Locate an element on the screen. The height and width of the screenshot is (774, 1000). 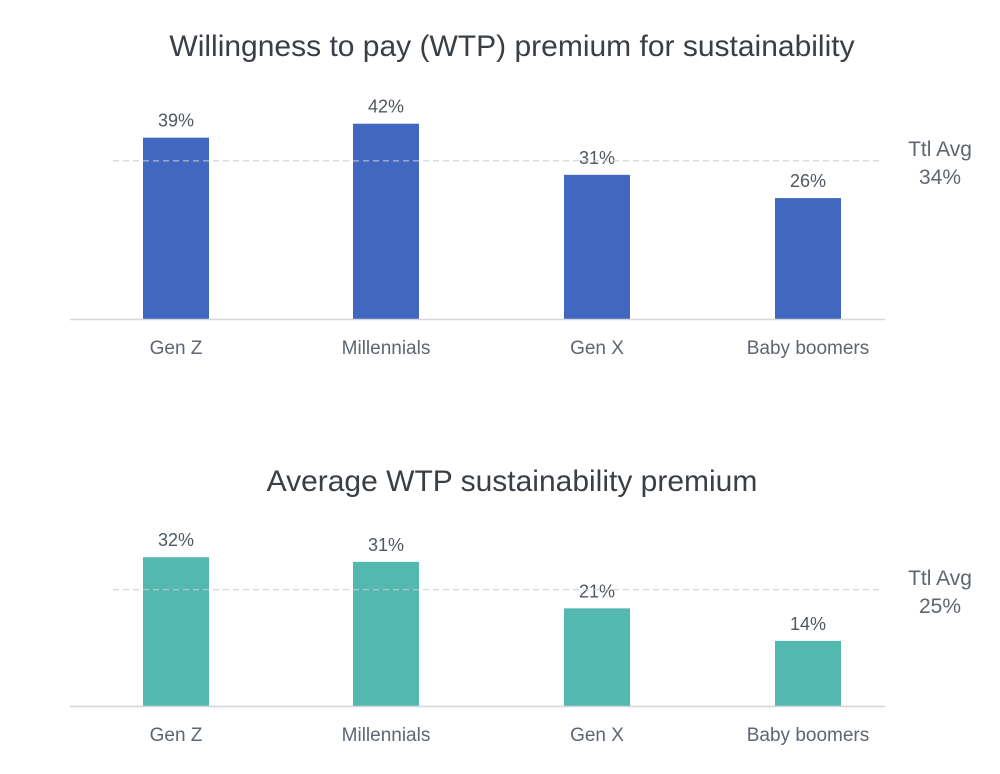
chart-title: Average WTP sustainability premium is located at coordinates (512, 481).